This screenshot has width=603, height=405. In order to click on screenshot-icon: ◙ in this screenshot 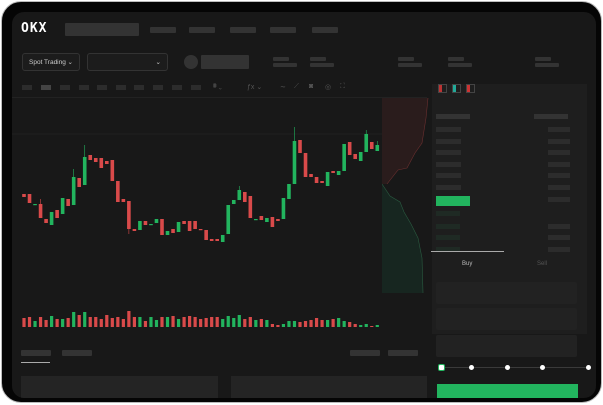, I will do `click(311, 86)`.